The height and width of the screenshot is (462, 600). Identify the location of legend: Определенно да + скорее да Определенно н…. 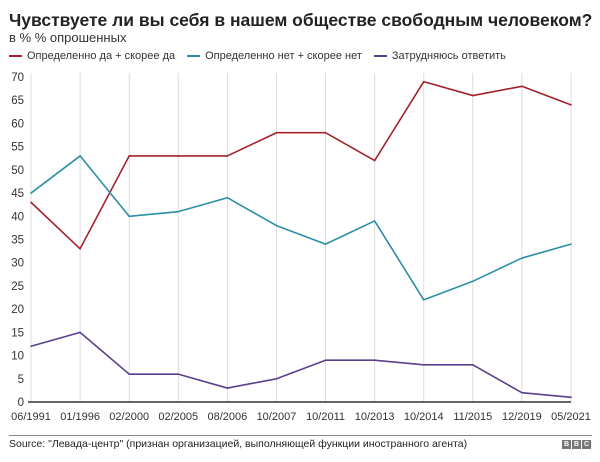
(257, 56).